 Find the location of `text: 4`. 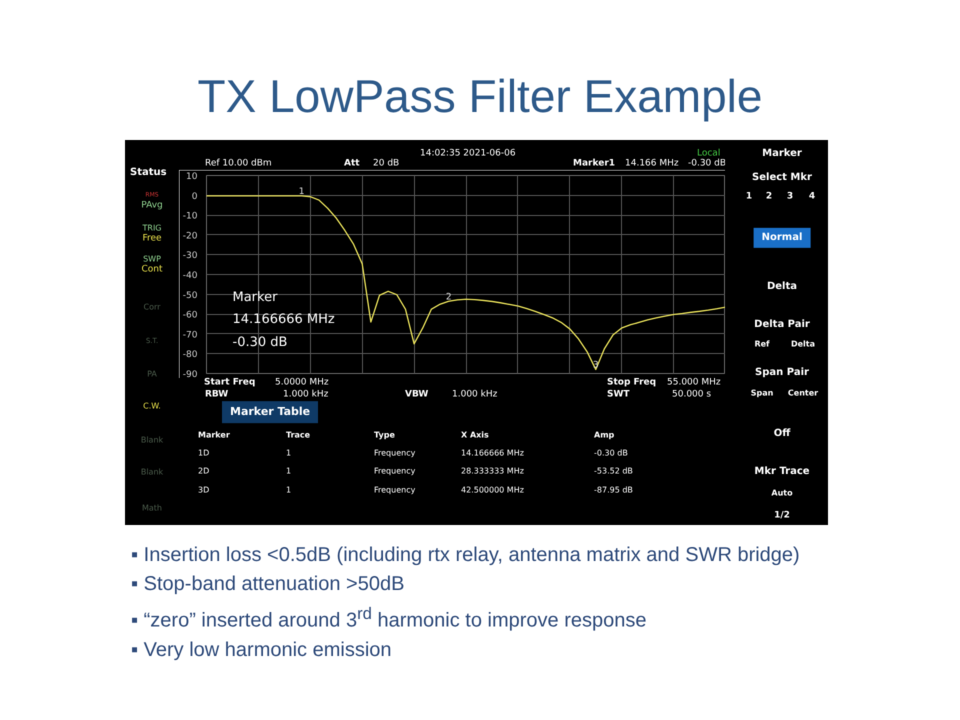

text: 4 is located at coordinates (812, 197).